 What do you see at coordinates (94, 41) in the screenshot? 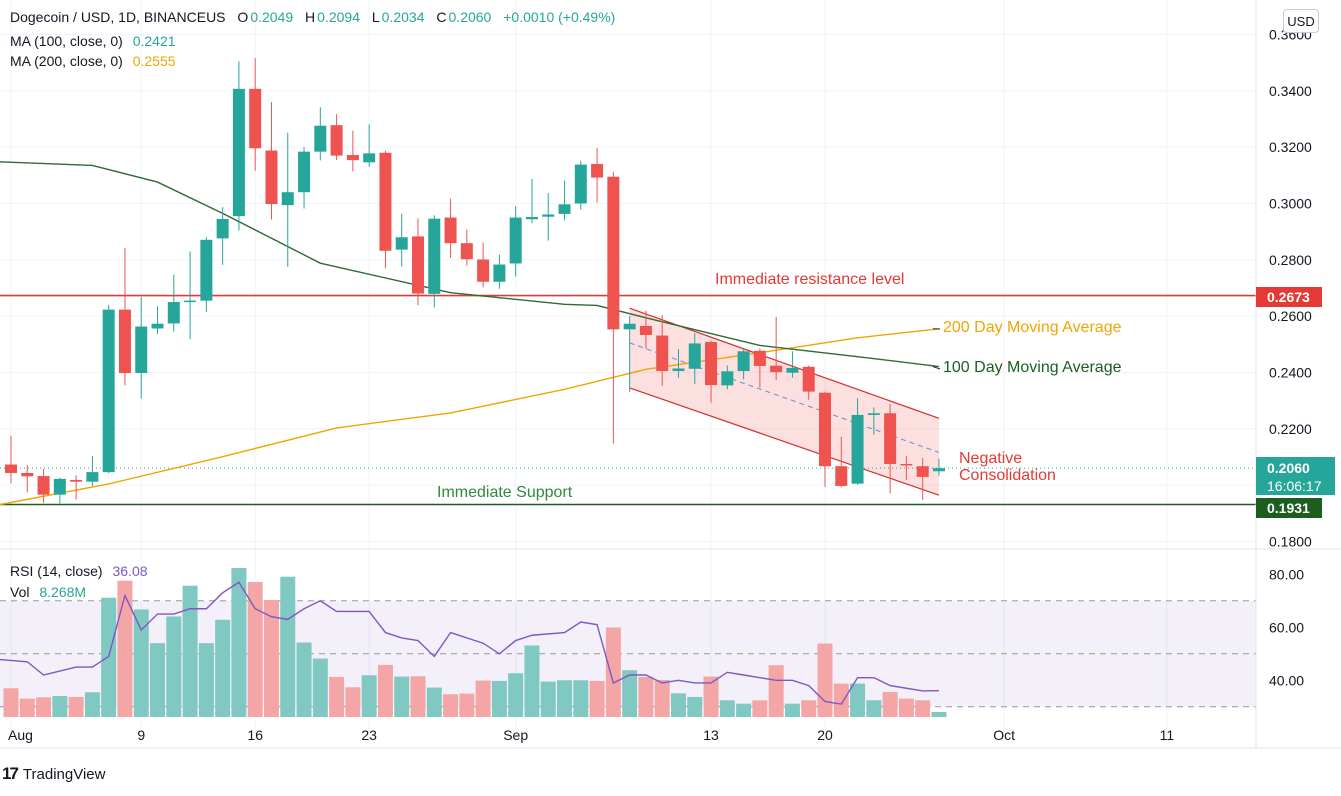
I see `ma100-legend: MA (100, close, 0) 0.2421` at bounding box center [94, 41].